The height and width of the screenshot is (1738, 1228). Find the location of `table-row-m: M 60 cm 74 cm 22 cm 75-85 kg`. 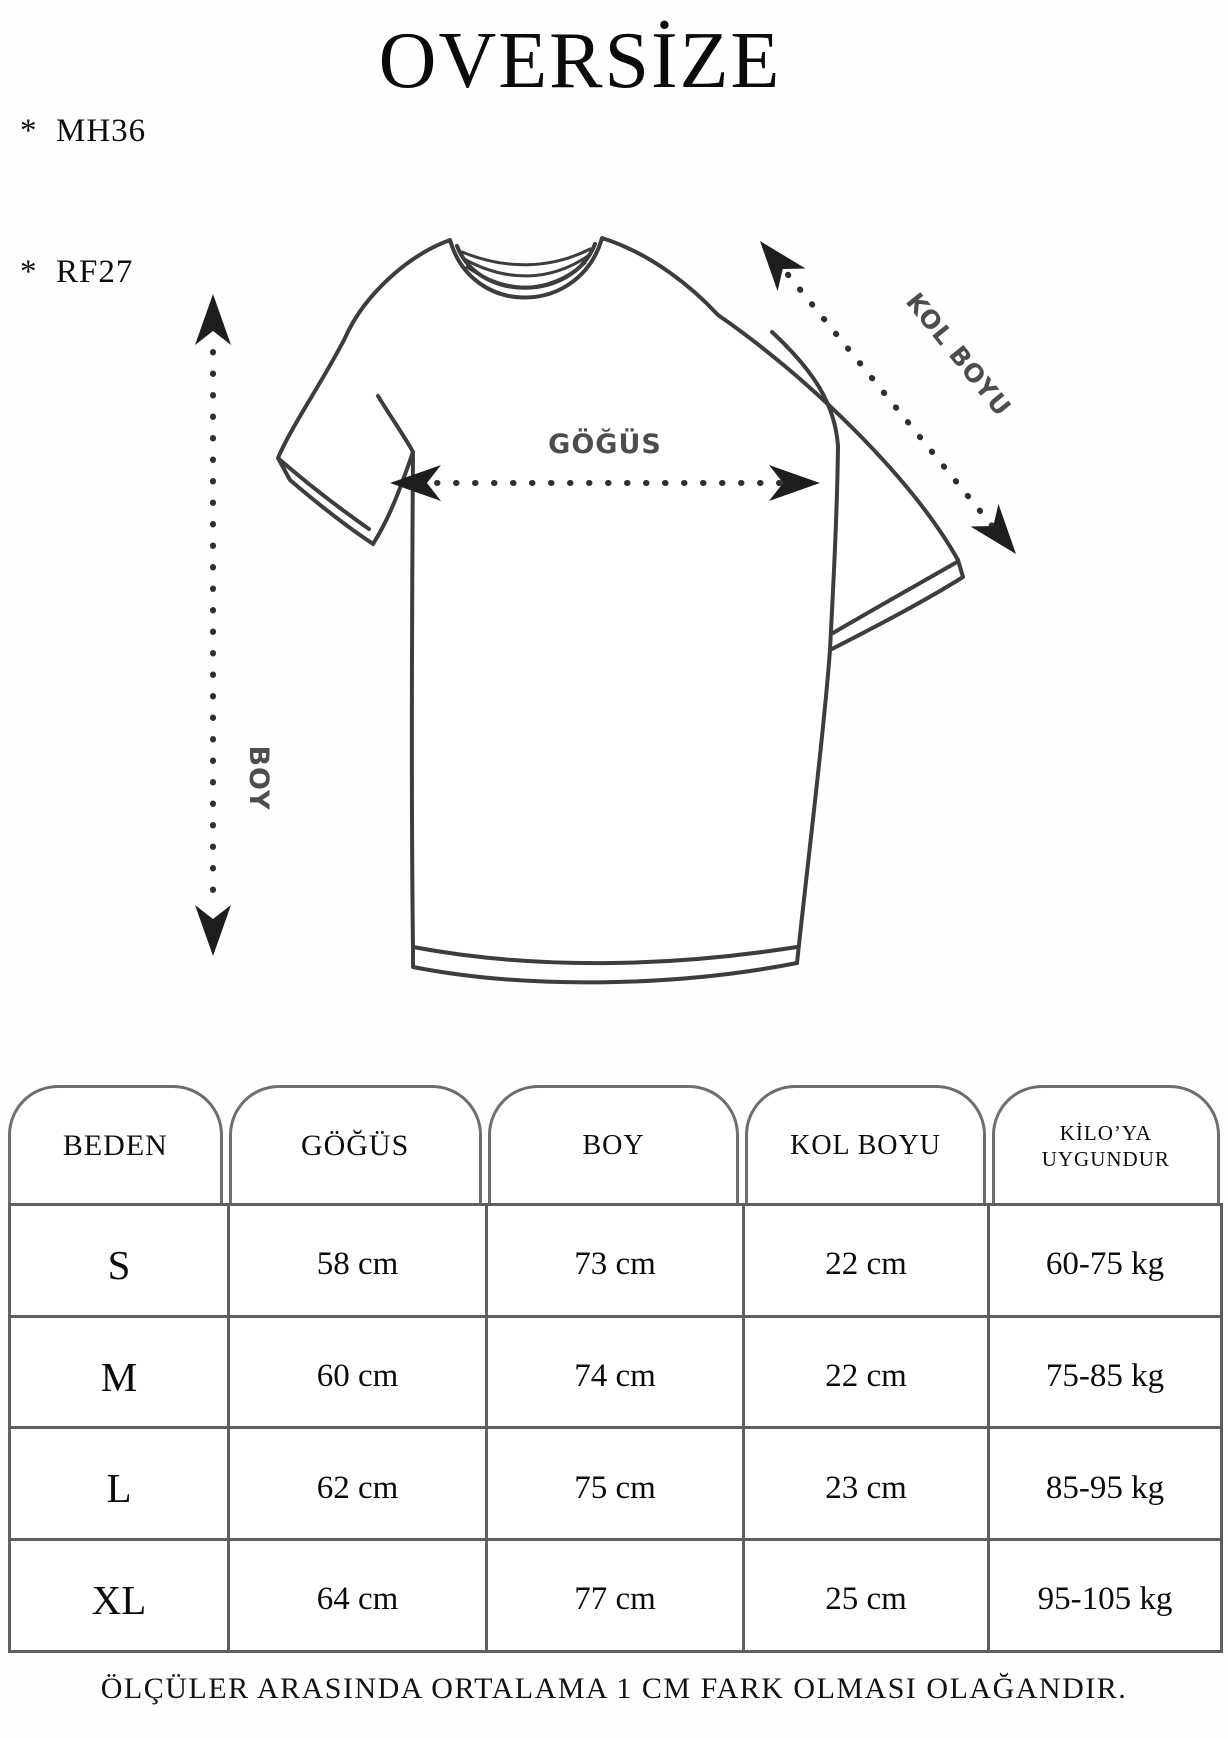

table-row-m: M 60 cm 74 cm 22 cm 75-85 kg is located at coordinates (615, 1372).